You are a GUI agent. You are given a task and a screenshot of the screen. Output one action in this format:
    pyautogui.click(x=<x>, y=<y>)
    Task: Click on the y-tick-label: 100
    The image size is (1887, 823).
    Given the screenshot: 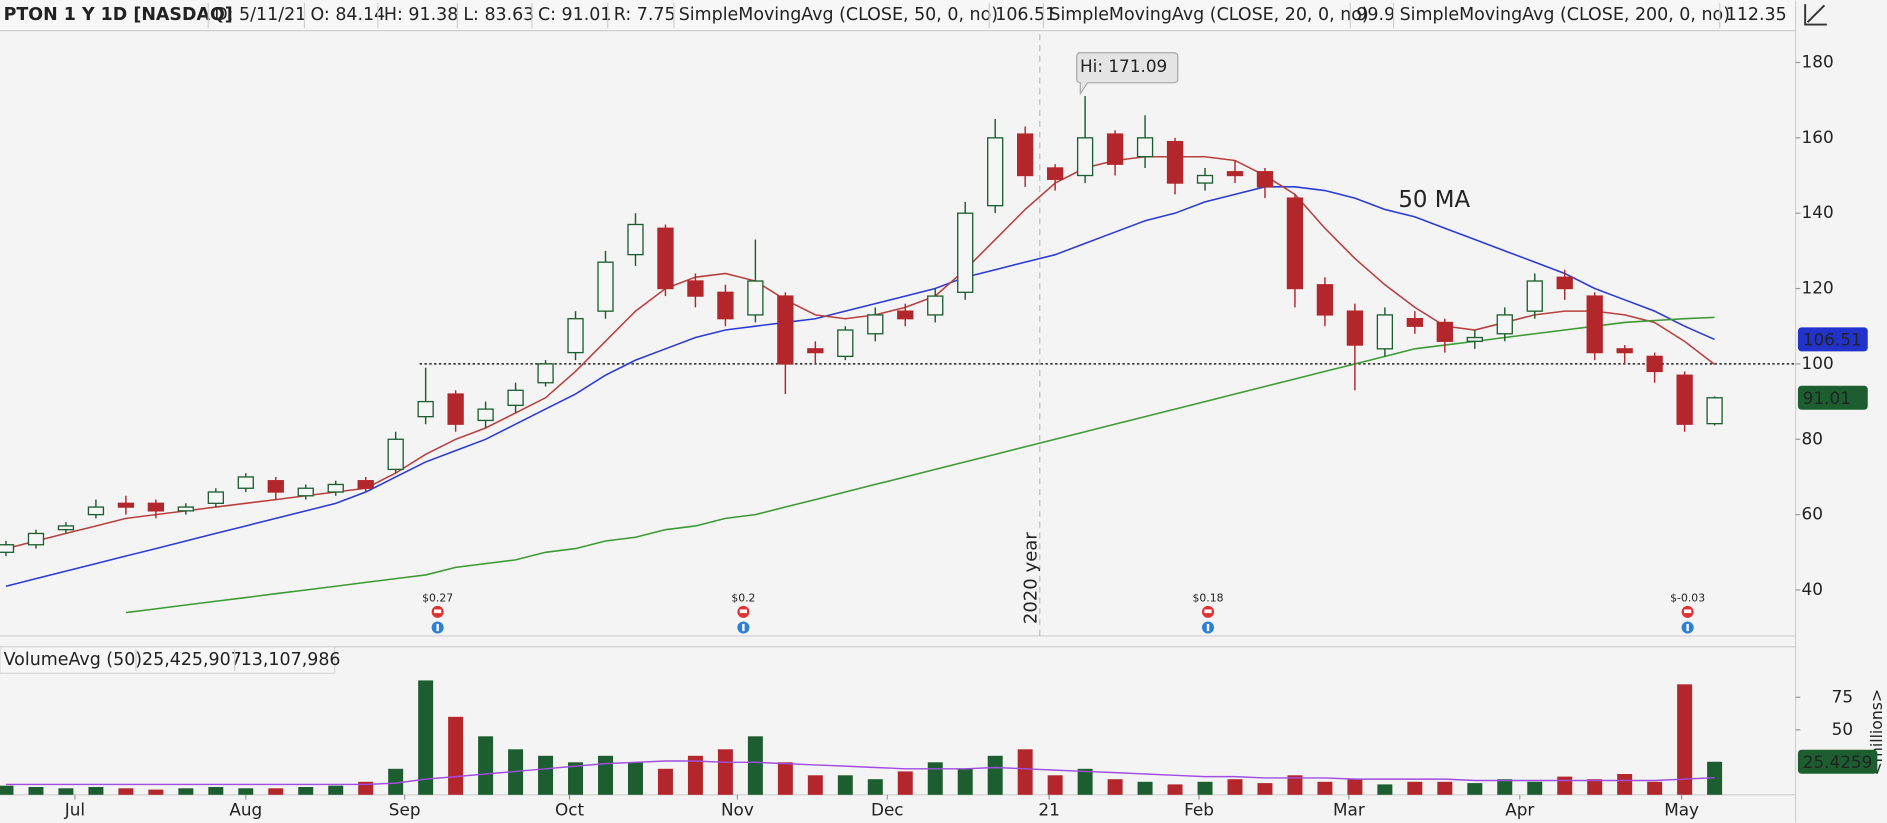 What is the action you would take?
    pyautogui.click(x=1818, y=363)
    